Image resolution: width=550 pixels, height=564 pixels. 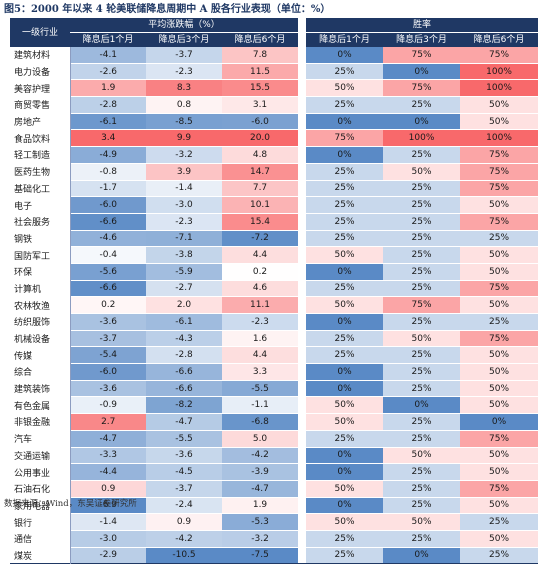 What do you see at coordinates (499, 39) in the screenshot?
I see `win-6m-header: 降息后6个月` at bounding box center [499, 39].